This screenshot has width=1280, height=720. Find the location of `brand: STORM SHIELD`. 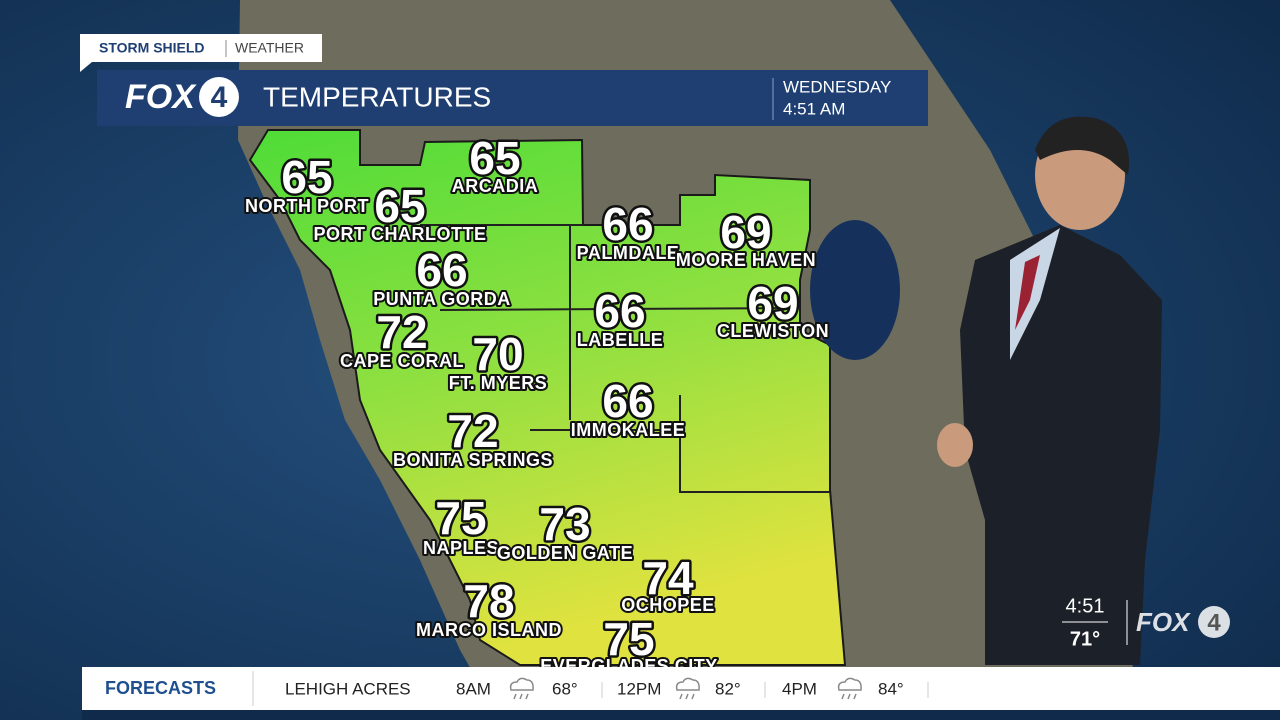

brand: STORM SHIELD is located at coordinates (152, 48).